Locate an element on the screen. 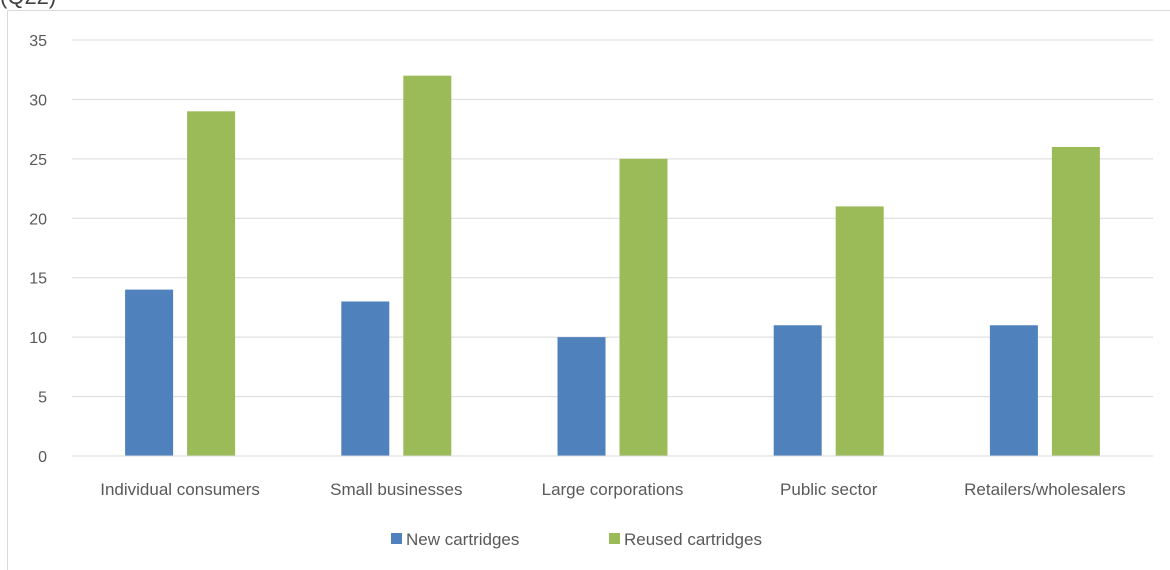  x-category-label: Retailers/wholesalers is located at coordinates (1045, 489).